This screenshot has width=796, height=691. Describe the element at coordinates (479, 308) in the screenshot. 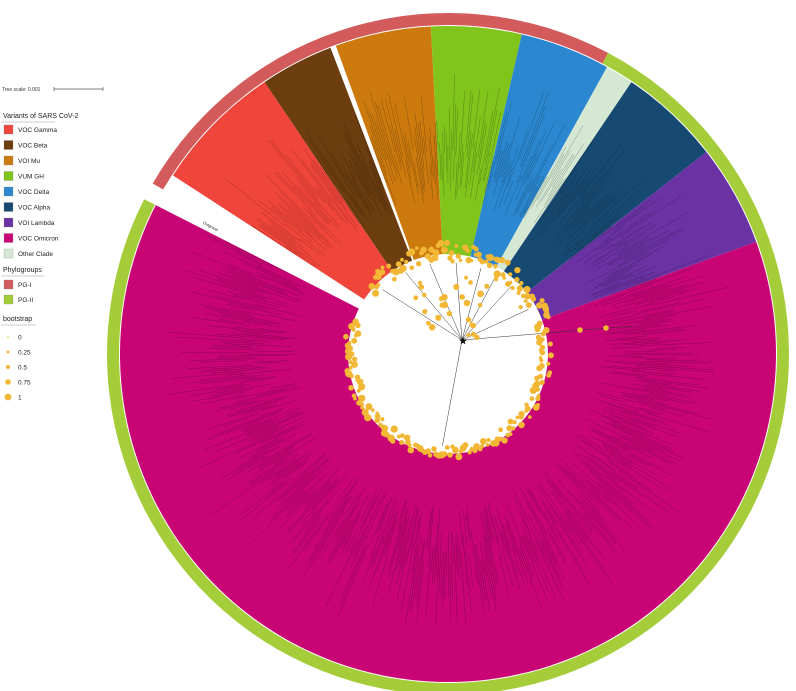

I see `branch-line` at that location.